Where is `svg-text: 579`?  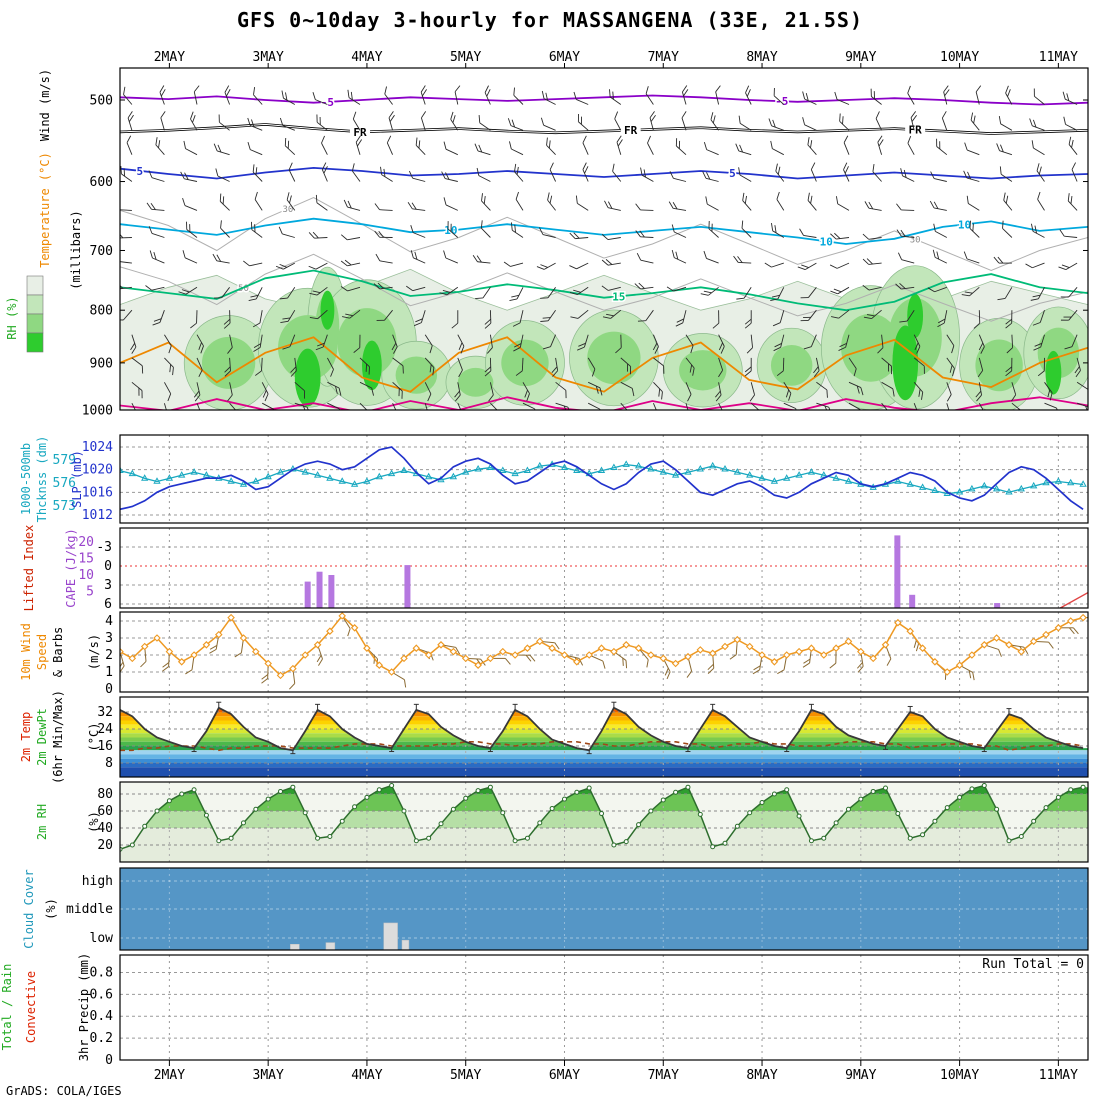 svg-text: 579 is located at coordinates (64, 460).